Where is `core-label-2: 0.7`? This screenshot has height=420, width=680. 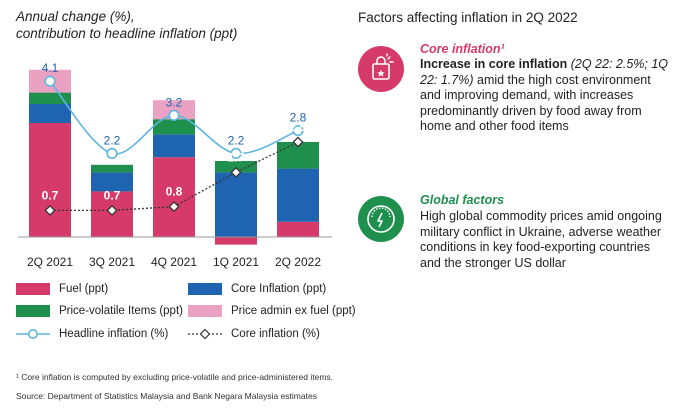 core-label-2: 0.7 is located at coordinates (112, 195).